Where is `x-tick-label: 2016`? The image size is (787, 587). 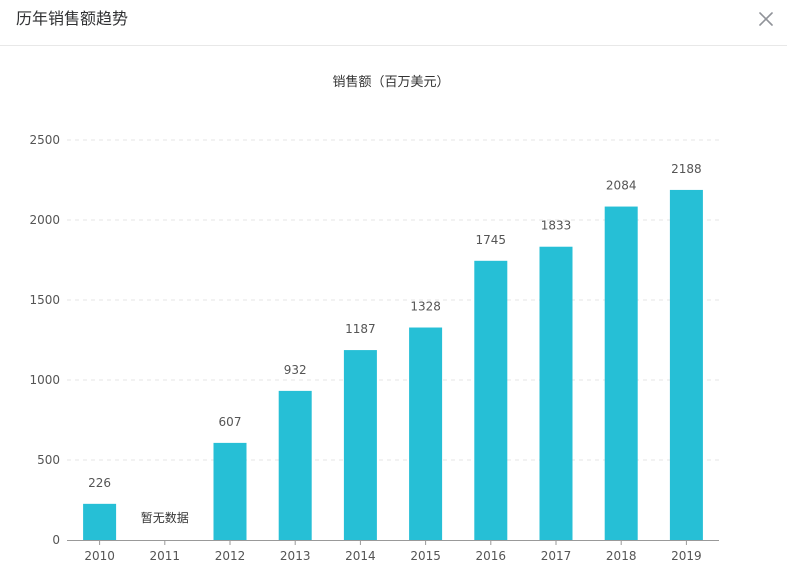 x-tick-label: 2016 is located at coordinates (491, 556).